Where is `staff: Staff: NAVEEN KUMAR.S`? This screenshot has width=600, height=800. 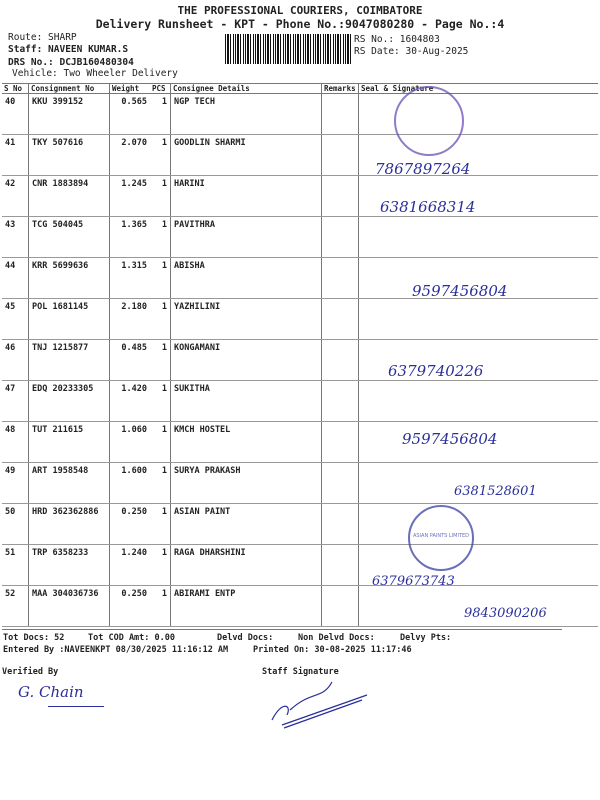
staff: Staff: NAVEEN KUMAR.S is located at coordinates (68, 49).